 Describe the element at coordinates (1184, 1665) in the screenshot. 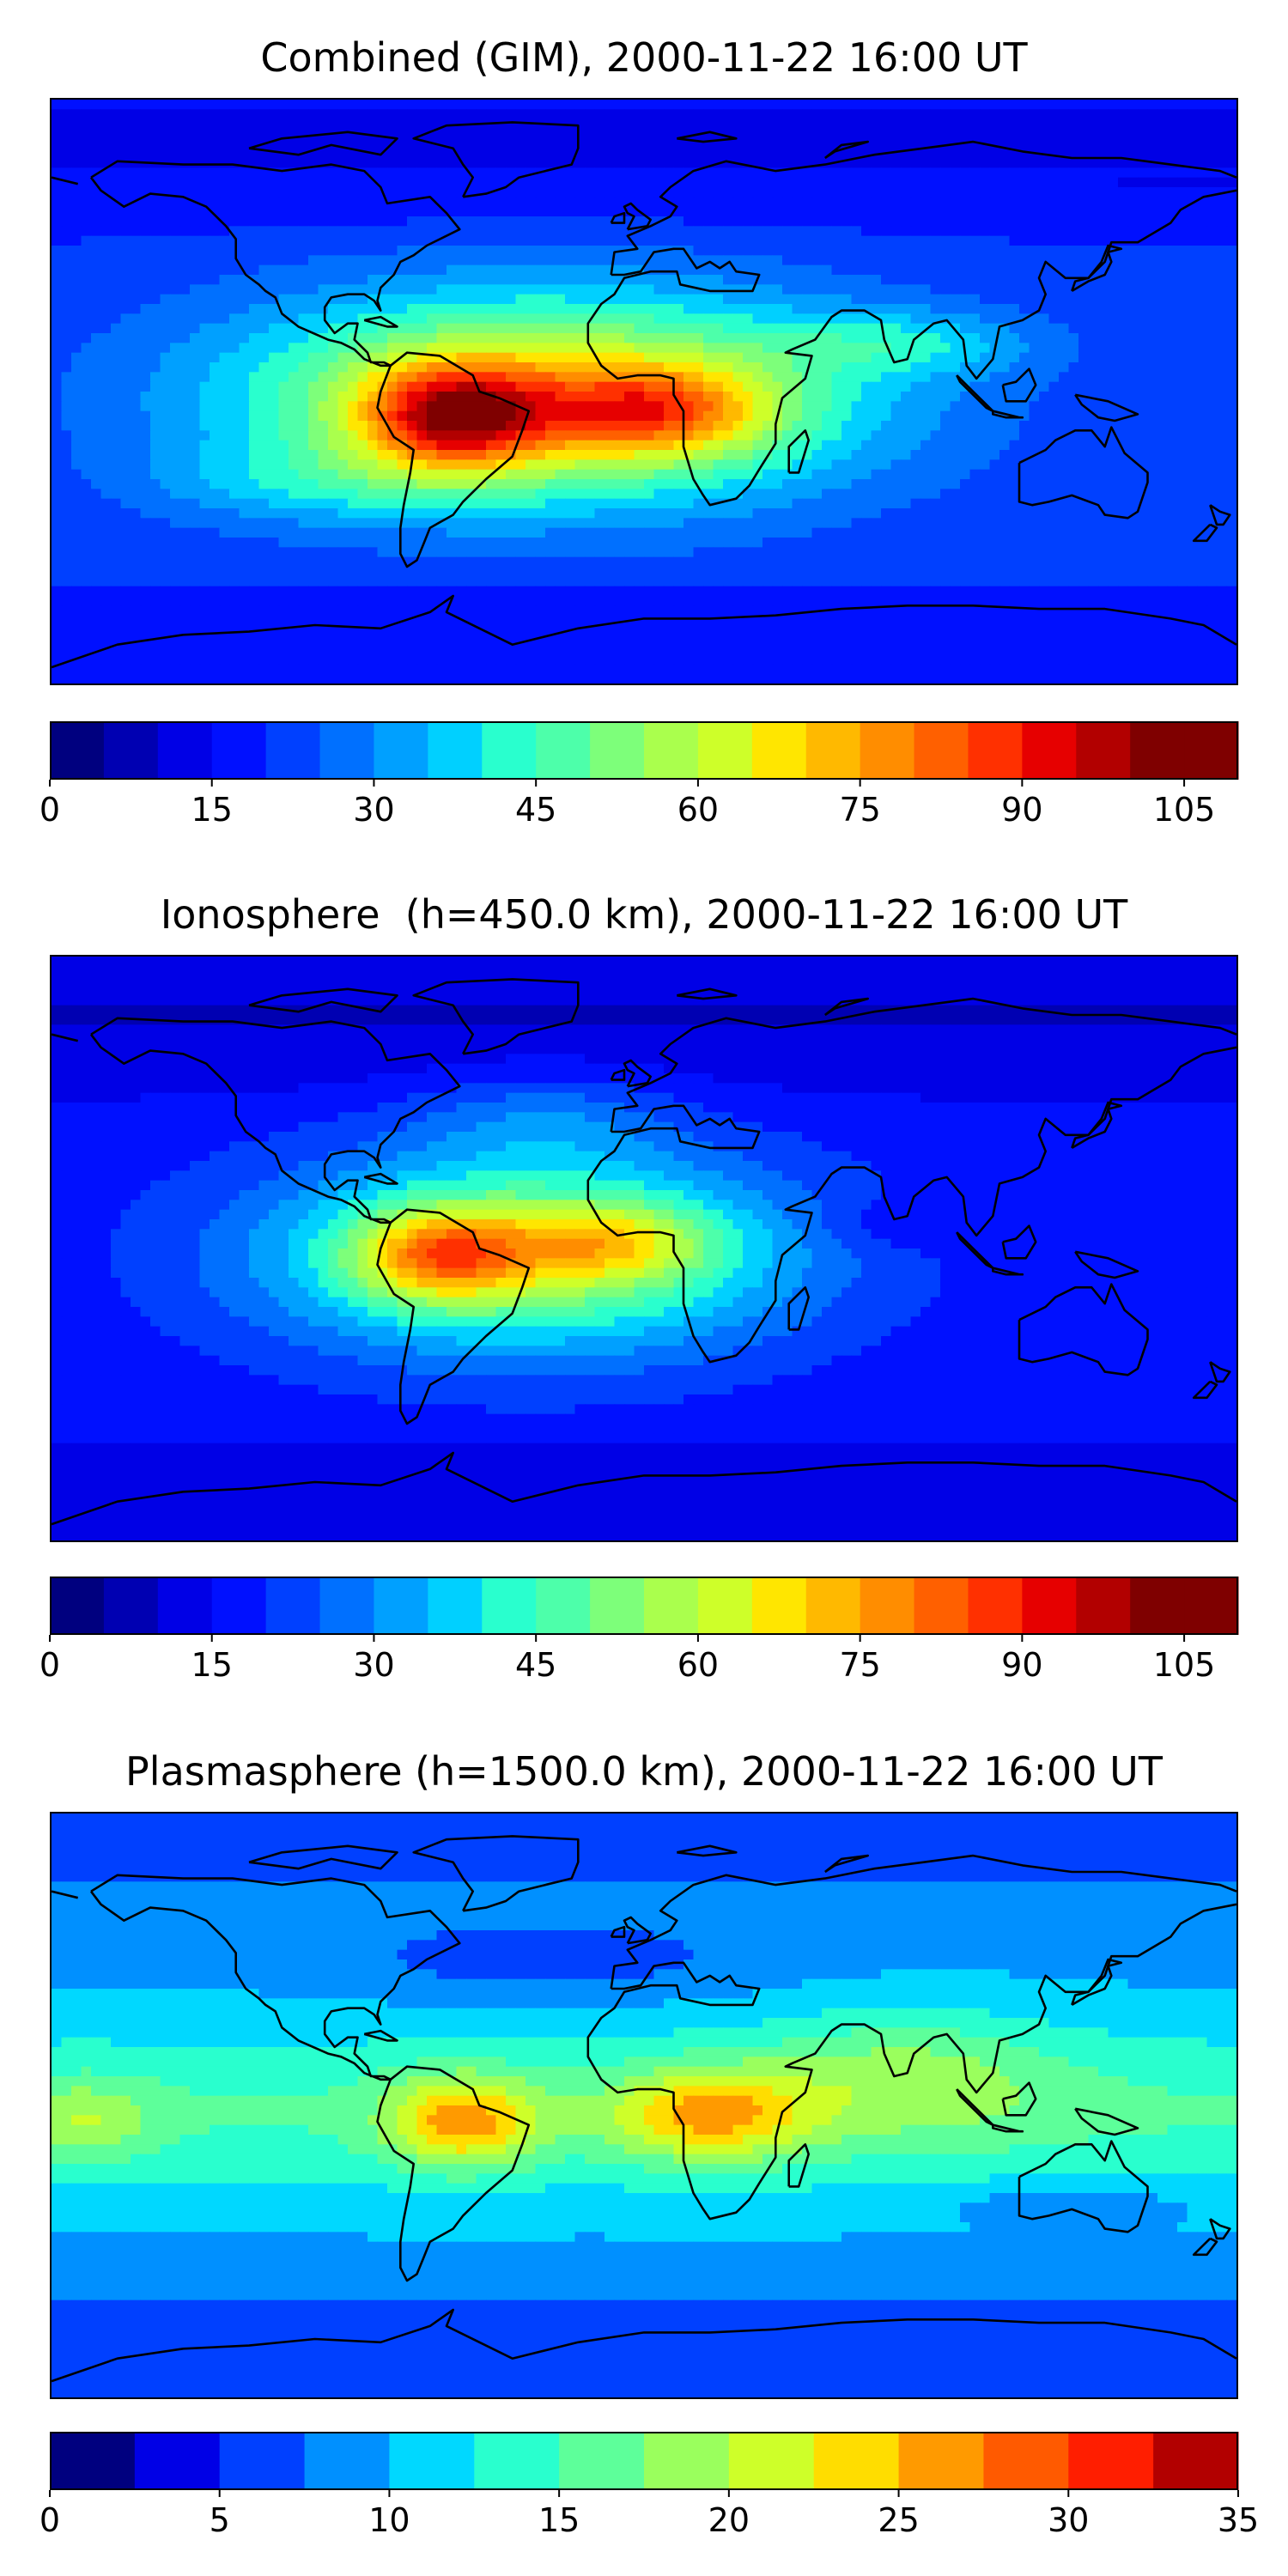

I see `colorbar-tick-label: 105` at that location.